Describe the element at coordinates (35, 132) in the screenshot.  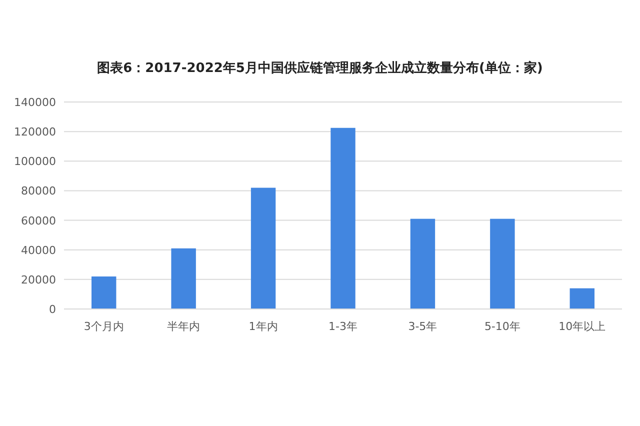
I see `y-tick-label: 120000` at that location.